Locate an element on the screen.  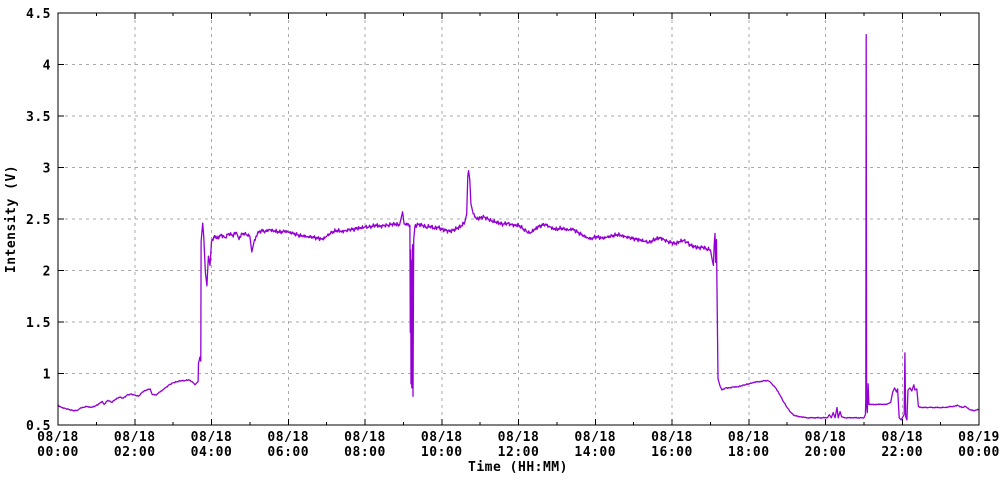
x-tick-label-time: 22:00 is located at coordinates (902, 452).